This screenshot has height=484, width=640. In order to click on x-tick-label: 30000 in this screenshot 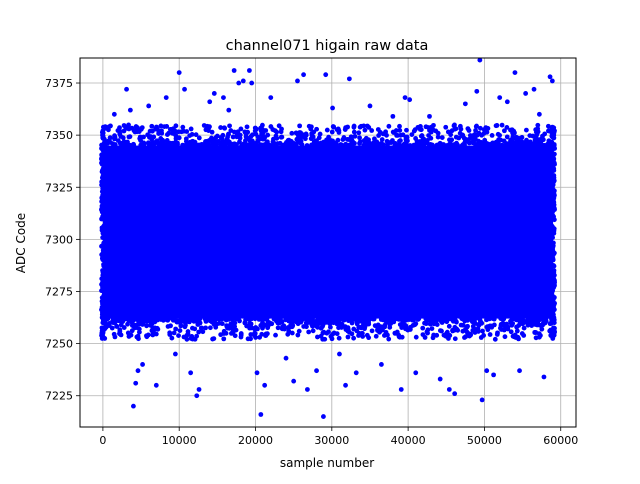, I will do `click(331, 440)`.